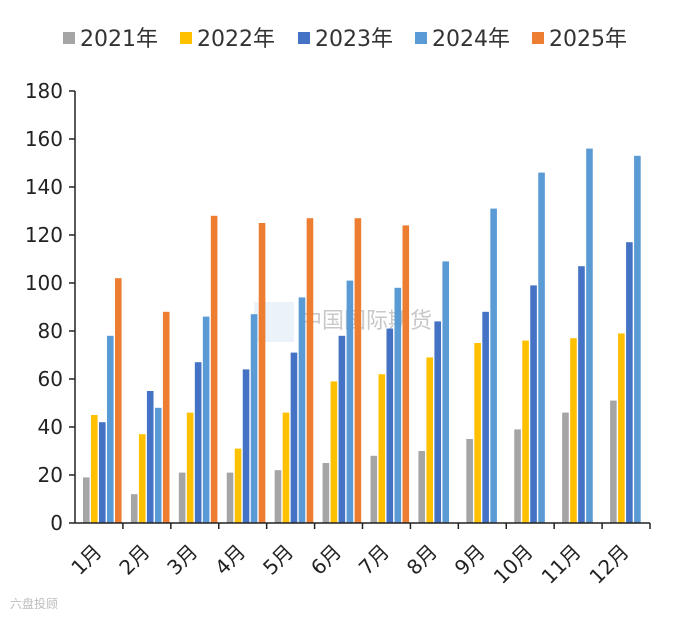 The image size is (680, 617). What do you see at coordinates (44, 139) in the screenshot?
I see `y-tick-label: 160` at bounding box center [44, 139].